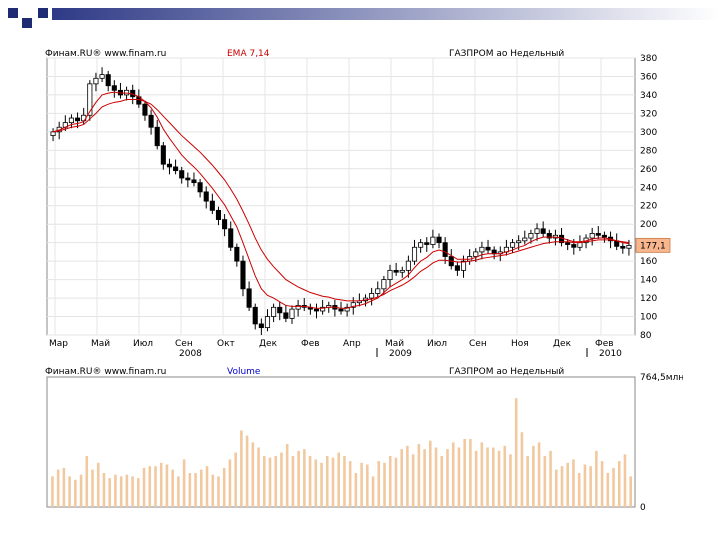 The width and height of the screenshot is (720, 540). What do you see at coordinates (506, 372) in the screenshot?
I see `volume-chart-instrument-title: ГАЗПРОМ ао Недельный` at bounding box center [506, 372].